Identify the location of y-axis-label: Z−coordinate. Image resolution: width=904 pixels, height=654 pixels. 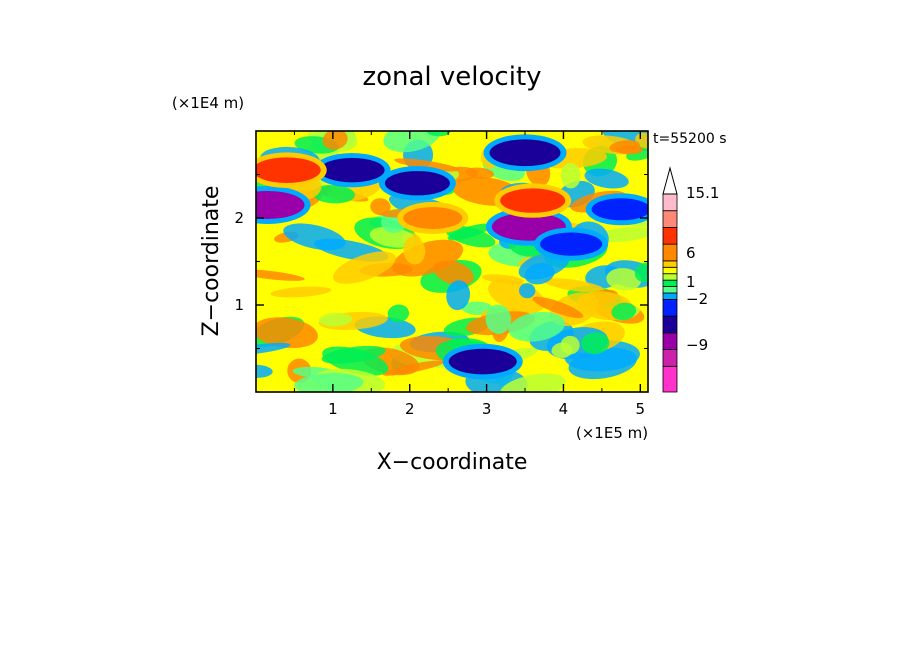
(211, 261).